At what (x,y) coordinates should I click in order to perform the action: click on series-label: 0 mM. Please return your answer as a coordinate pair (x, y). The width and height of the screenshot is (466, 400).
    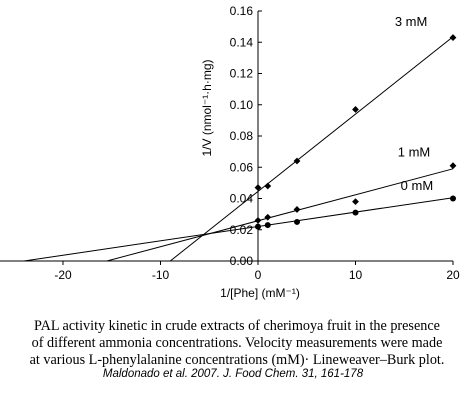
    Looking at the image, I should click on (417, 185).